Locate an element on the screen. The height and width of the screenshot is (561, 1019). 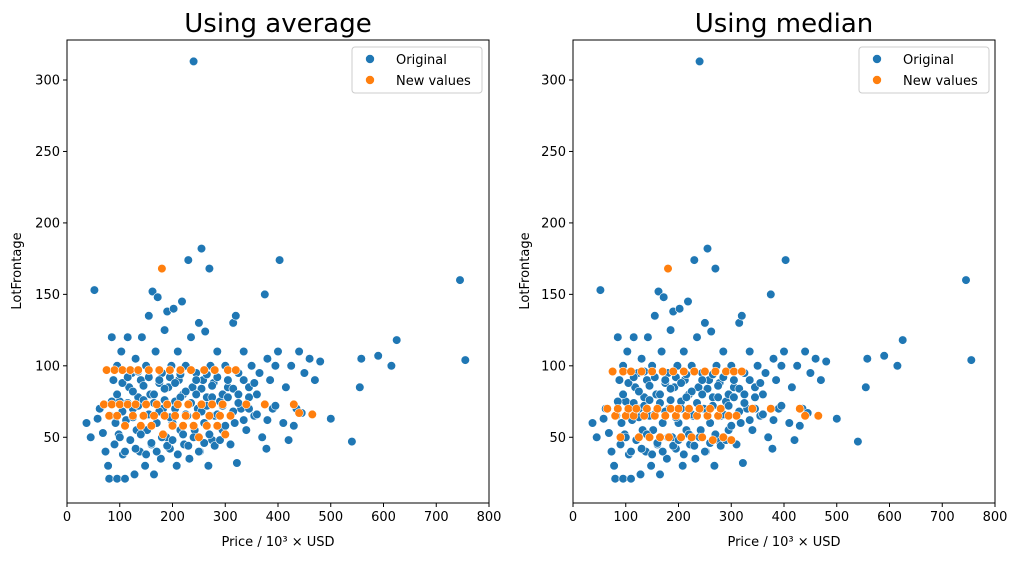
y-tick-label: 250 is located at coordinates (553, 152).